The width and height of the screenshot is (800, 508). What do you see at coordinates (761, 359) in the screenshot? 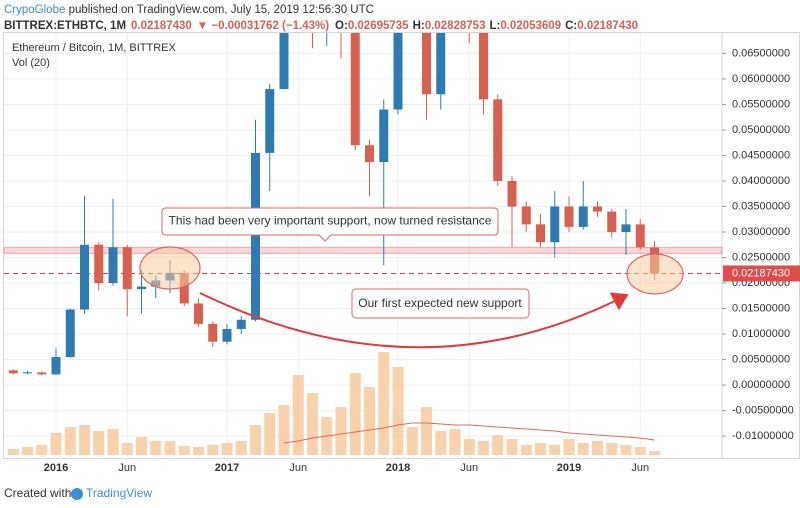
I see `y-tick-label: 0.00500000` at bounding box center [761, 359].